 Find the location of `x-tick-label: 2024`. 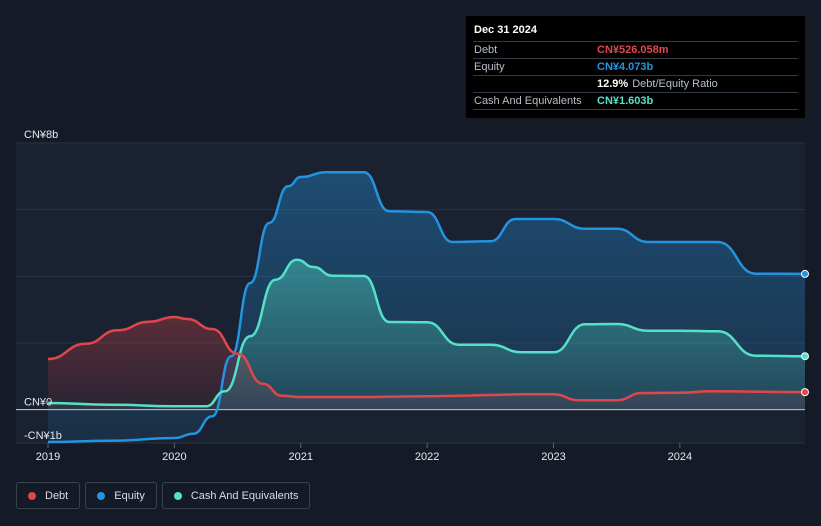

x-tick-label: 2024 is located at coordinates (680, 457).